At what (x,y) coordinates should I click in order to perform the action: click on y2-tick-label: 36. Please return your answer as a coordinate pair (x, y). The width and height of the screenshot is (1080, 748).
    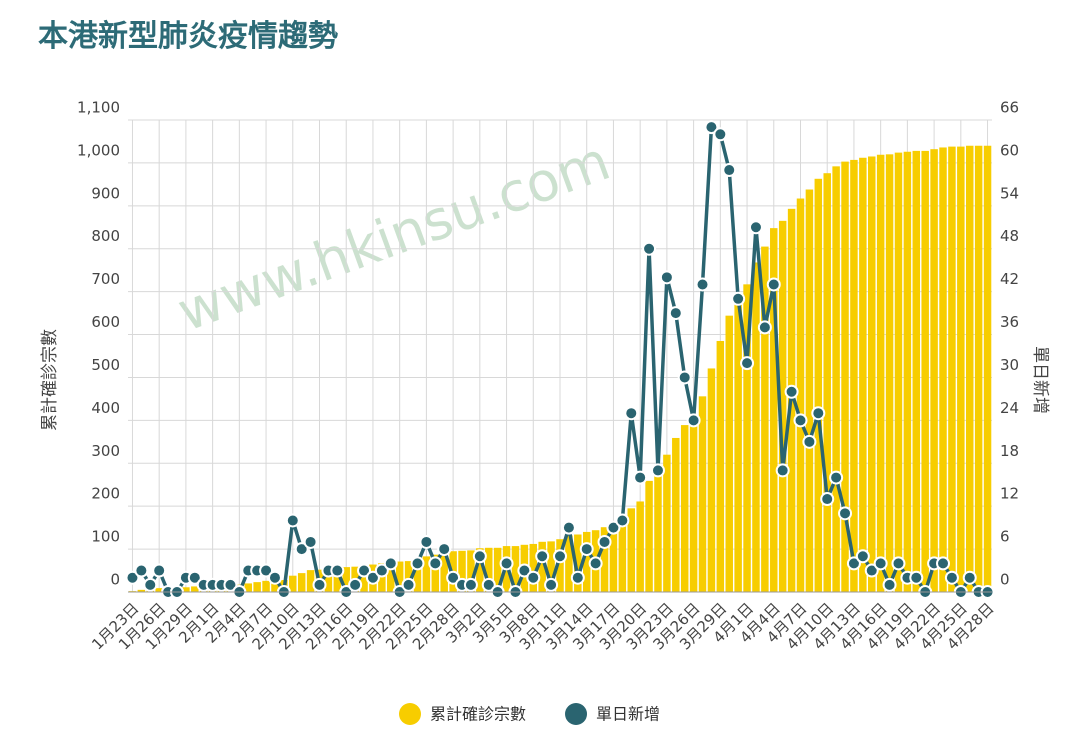
    Looking at the image, I should click on (1009, 322).